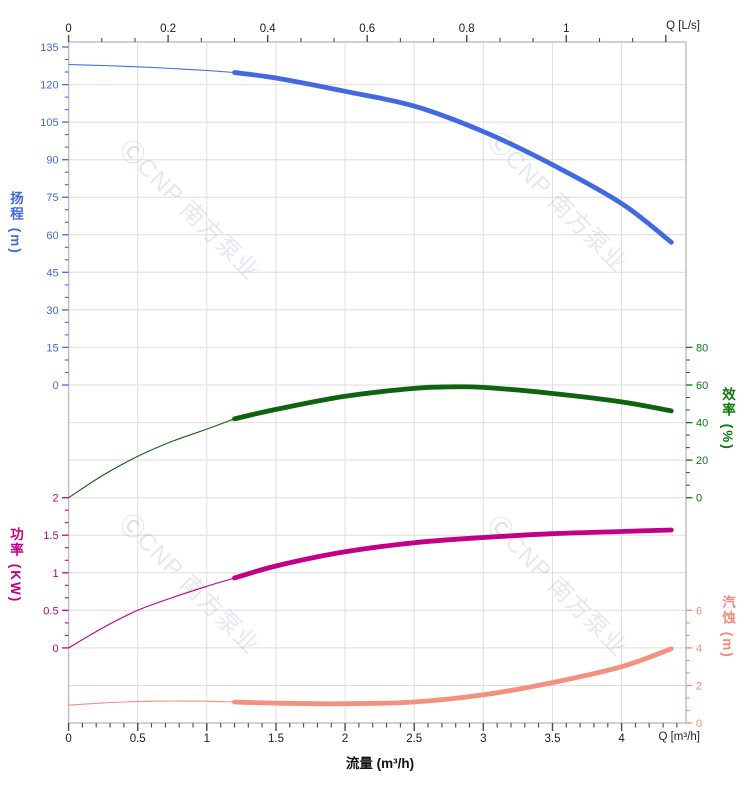  I want to click on svg-text: 2.5, so click(414, 739).